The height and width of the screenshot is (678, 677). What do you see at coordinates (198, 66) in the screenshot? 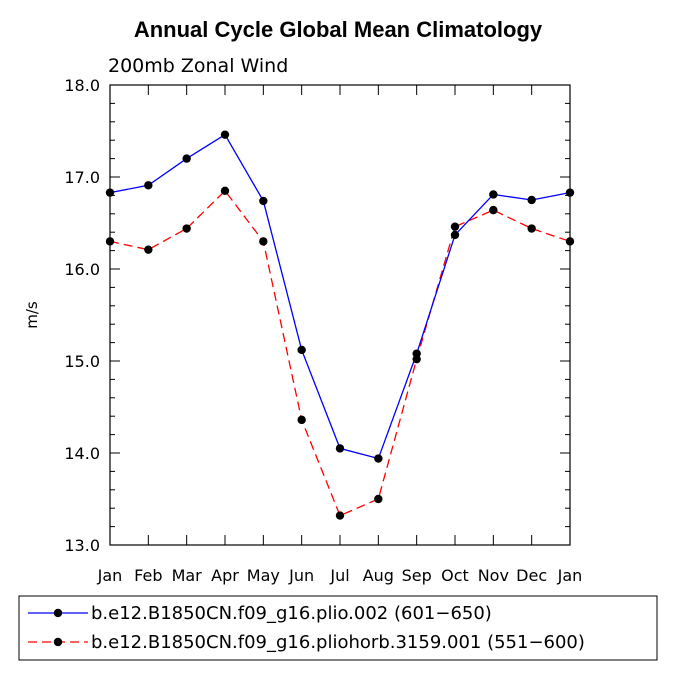
I see `chart-subtitle: 200mb Zonal Wind` at bounding box center [198, 66].